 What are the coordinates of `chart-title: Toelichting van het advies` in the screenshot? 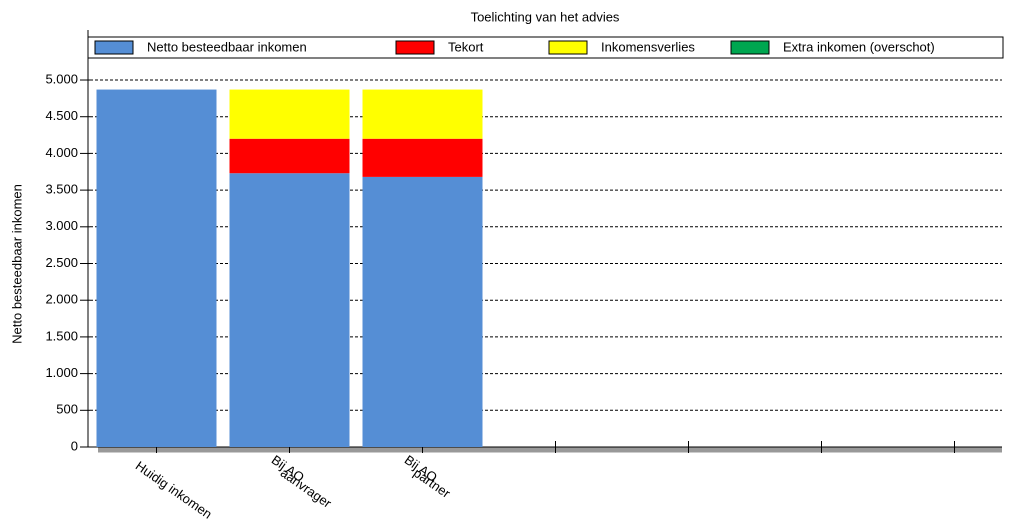 It's located at (545, 16).